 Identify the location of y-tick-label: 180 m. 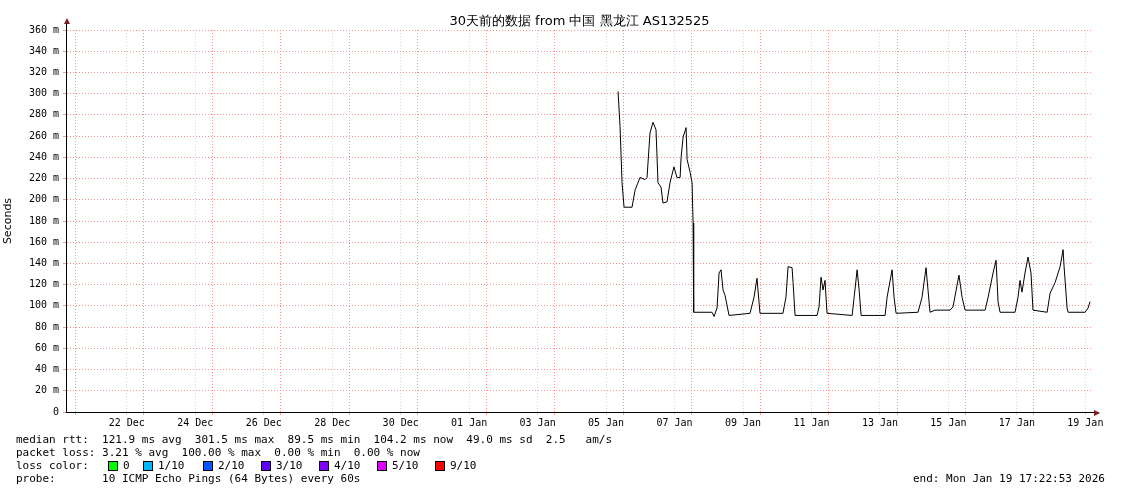
(43, 220).